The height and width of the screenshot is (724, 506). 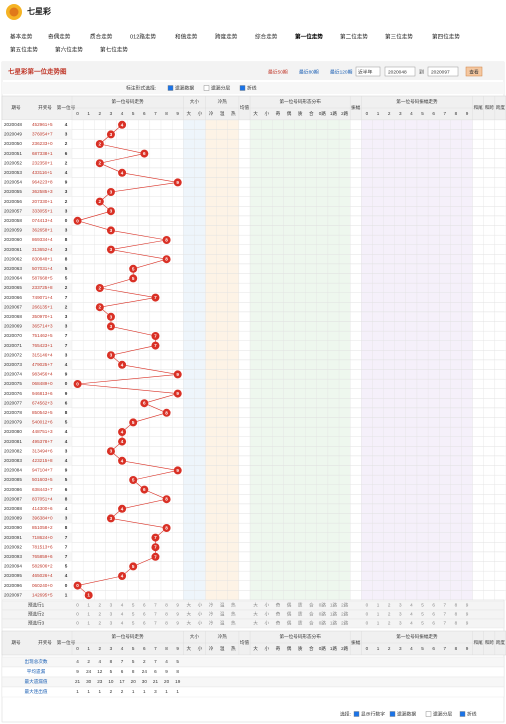 What do you see at coordinates (114, 49) in the screenshot?
I see `nav-link: 第七位走势` at bounding box center [114, 49].